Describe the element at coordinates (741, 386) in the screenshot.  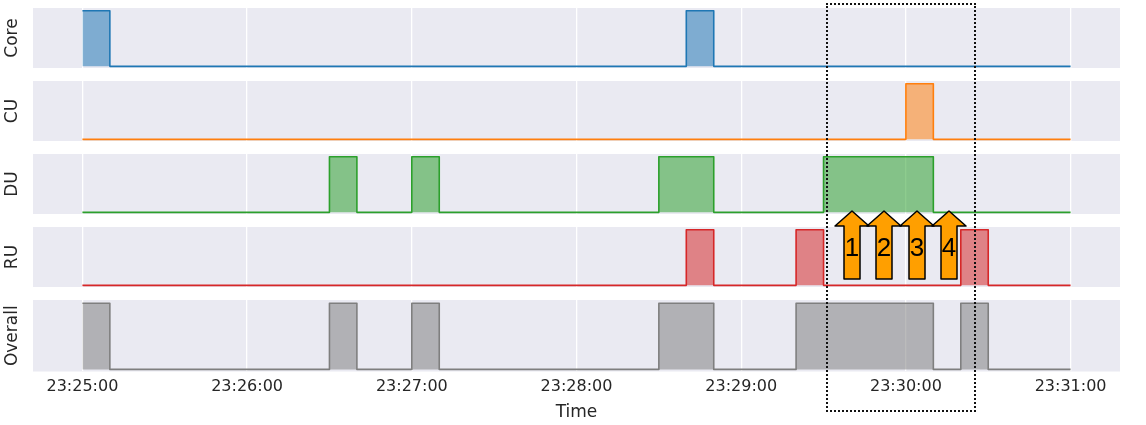
I see `x-tick-label: 23:29:00` at that location.